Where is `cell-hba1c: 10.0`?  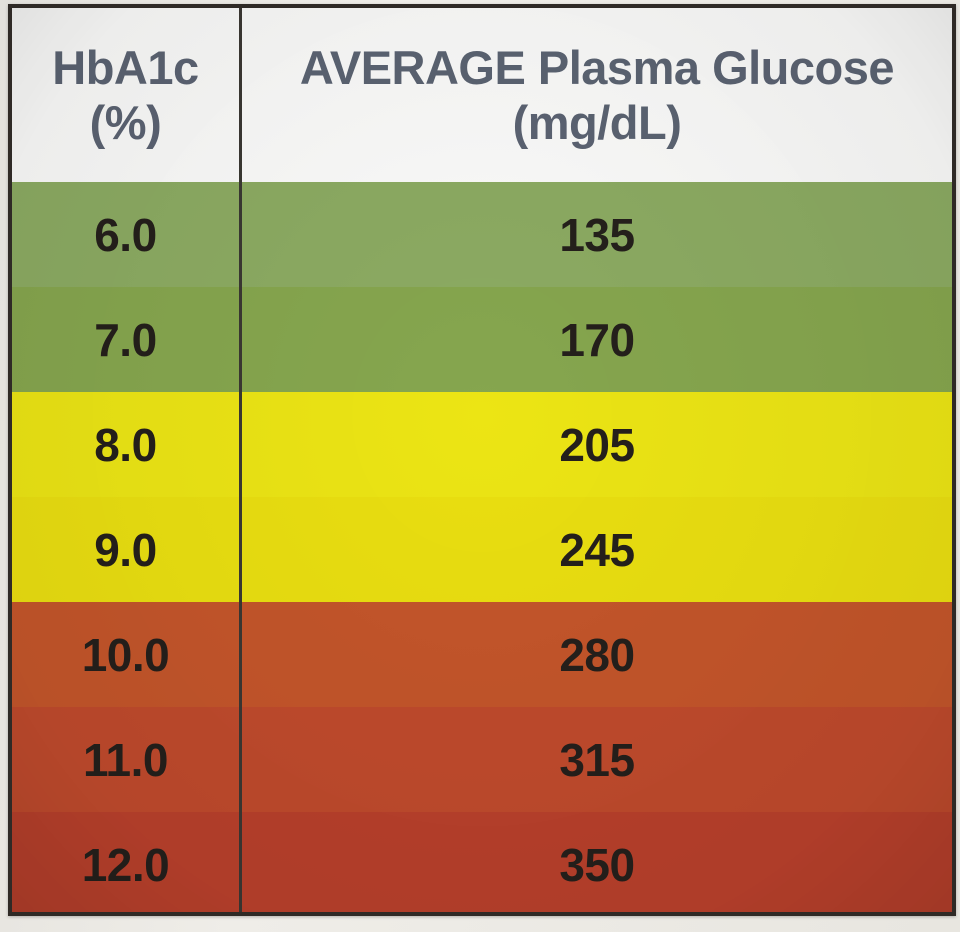
cell-hba1c: 10.0 is located at coordinates (127, 654).